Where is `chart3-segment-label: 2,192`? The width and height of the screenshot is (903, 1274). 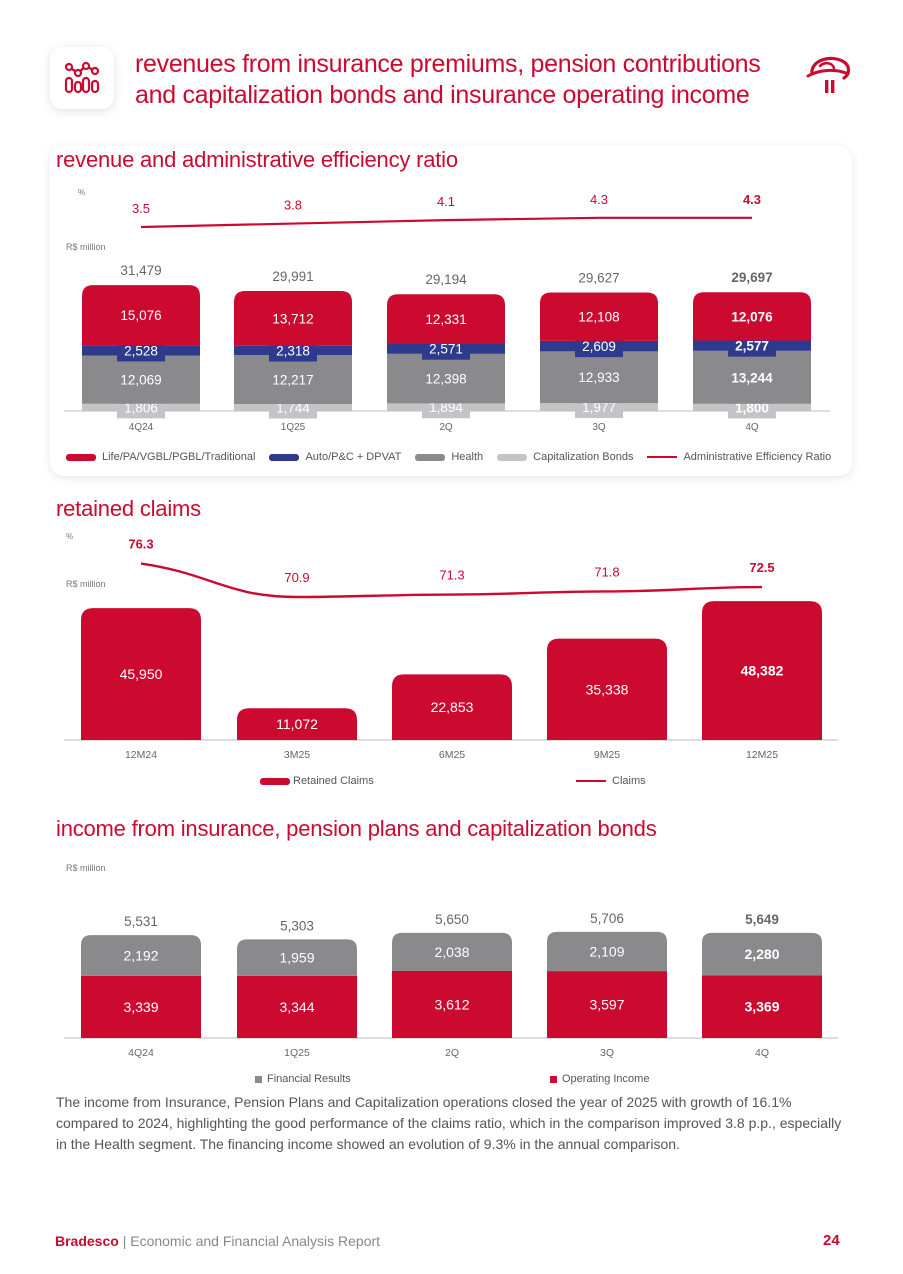
chart3-segment-label: 2,192 is located at coordinates (140, 956).